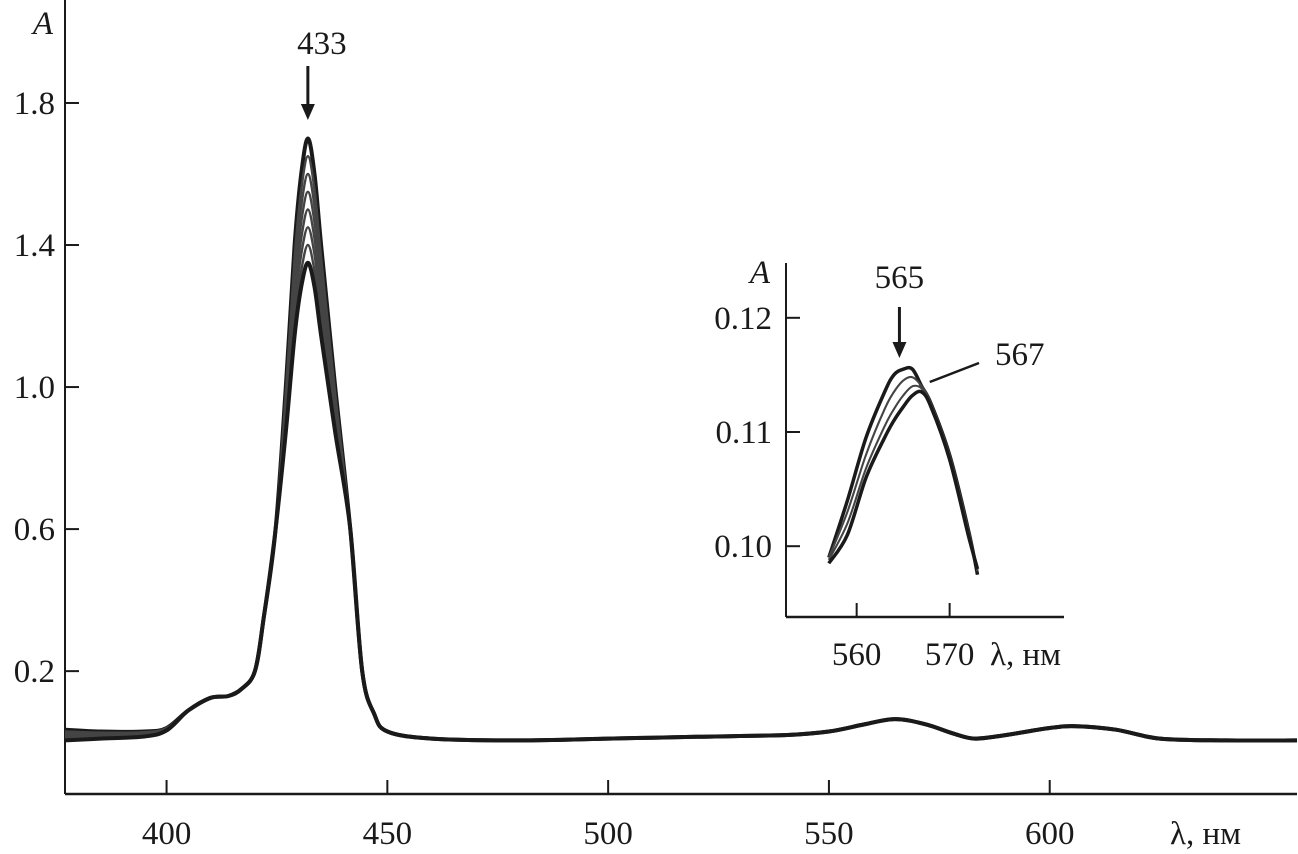 The image size is (1298, 854). I want to click on inset-peak-arrow-head, so click(899, 350).